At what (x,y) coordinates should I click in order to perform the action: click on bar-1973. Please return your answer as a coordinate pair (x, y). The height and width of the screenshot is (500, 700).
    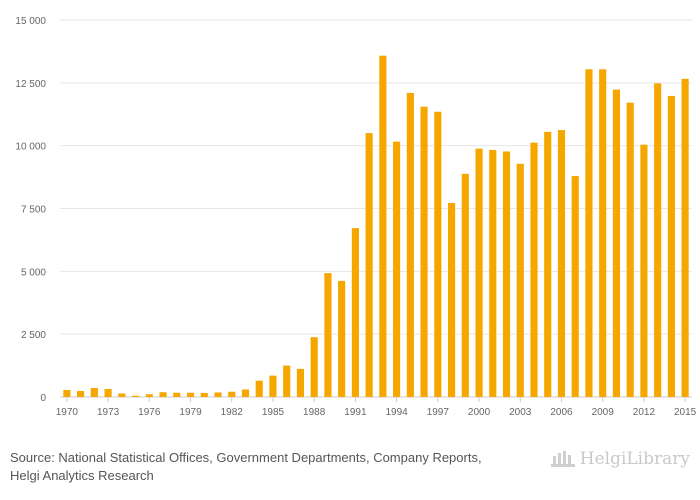
    Looking at the image, I should click on (108, 392).